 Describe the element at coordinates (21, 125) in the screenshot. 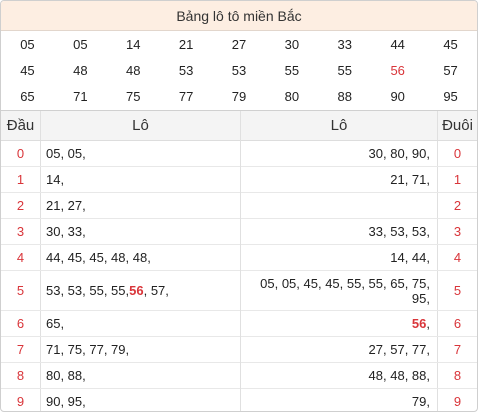

I see `head-column-label: Đầu` at that location.